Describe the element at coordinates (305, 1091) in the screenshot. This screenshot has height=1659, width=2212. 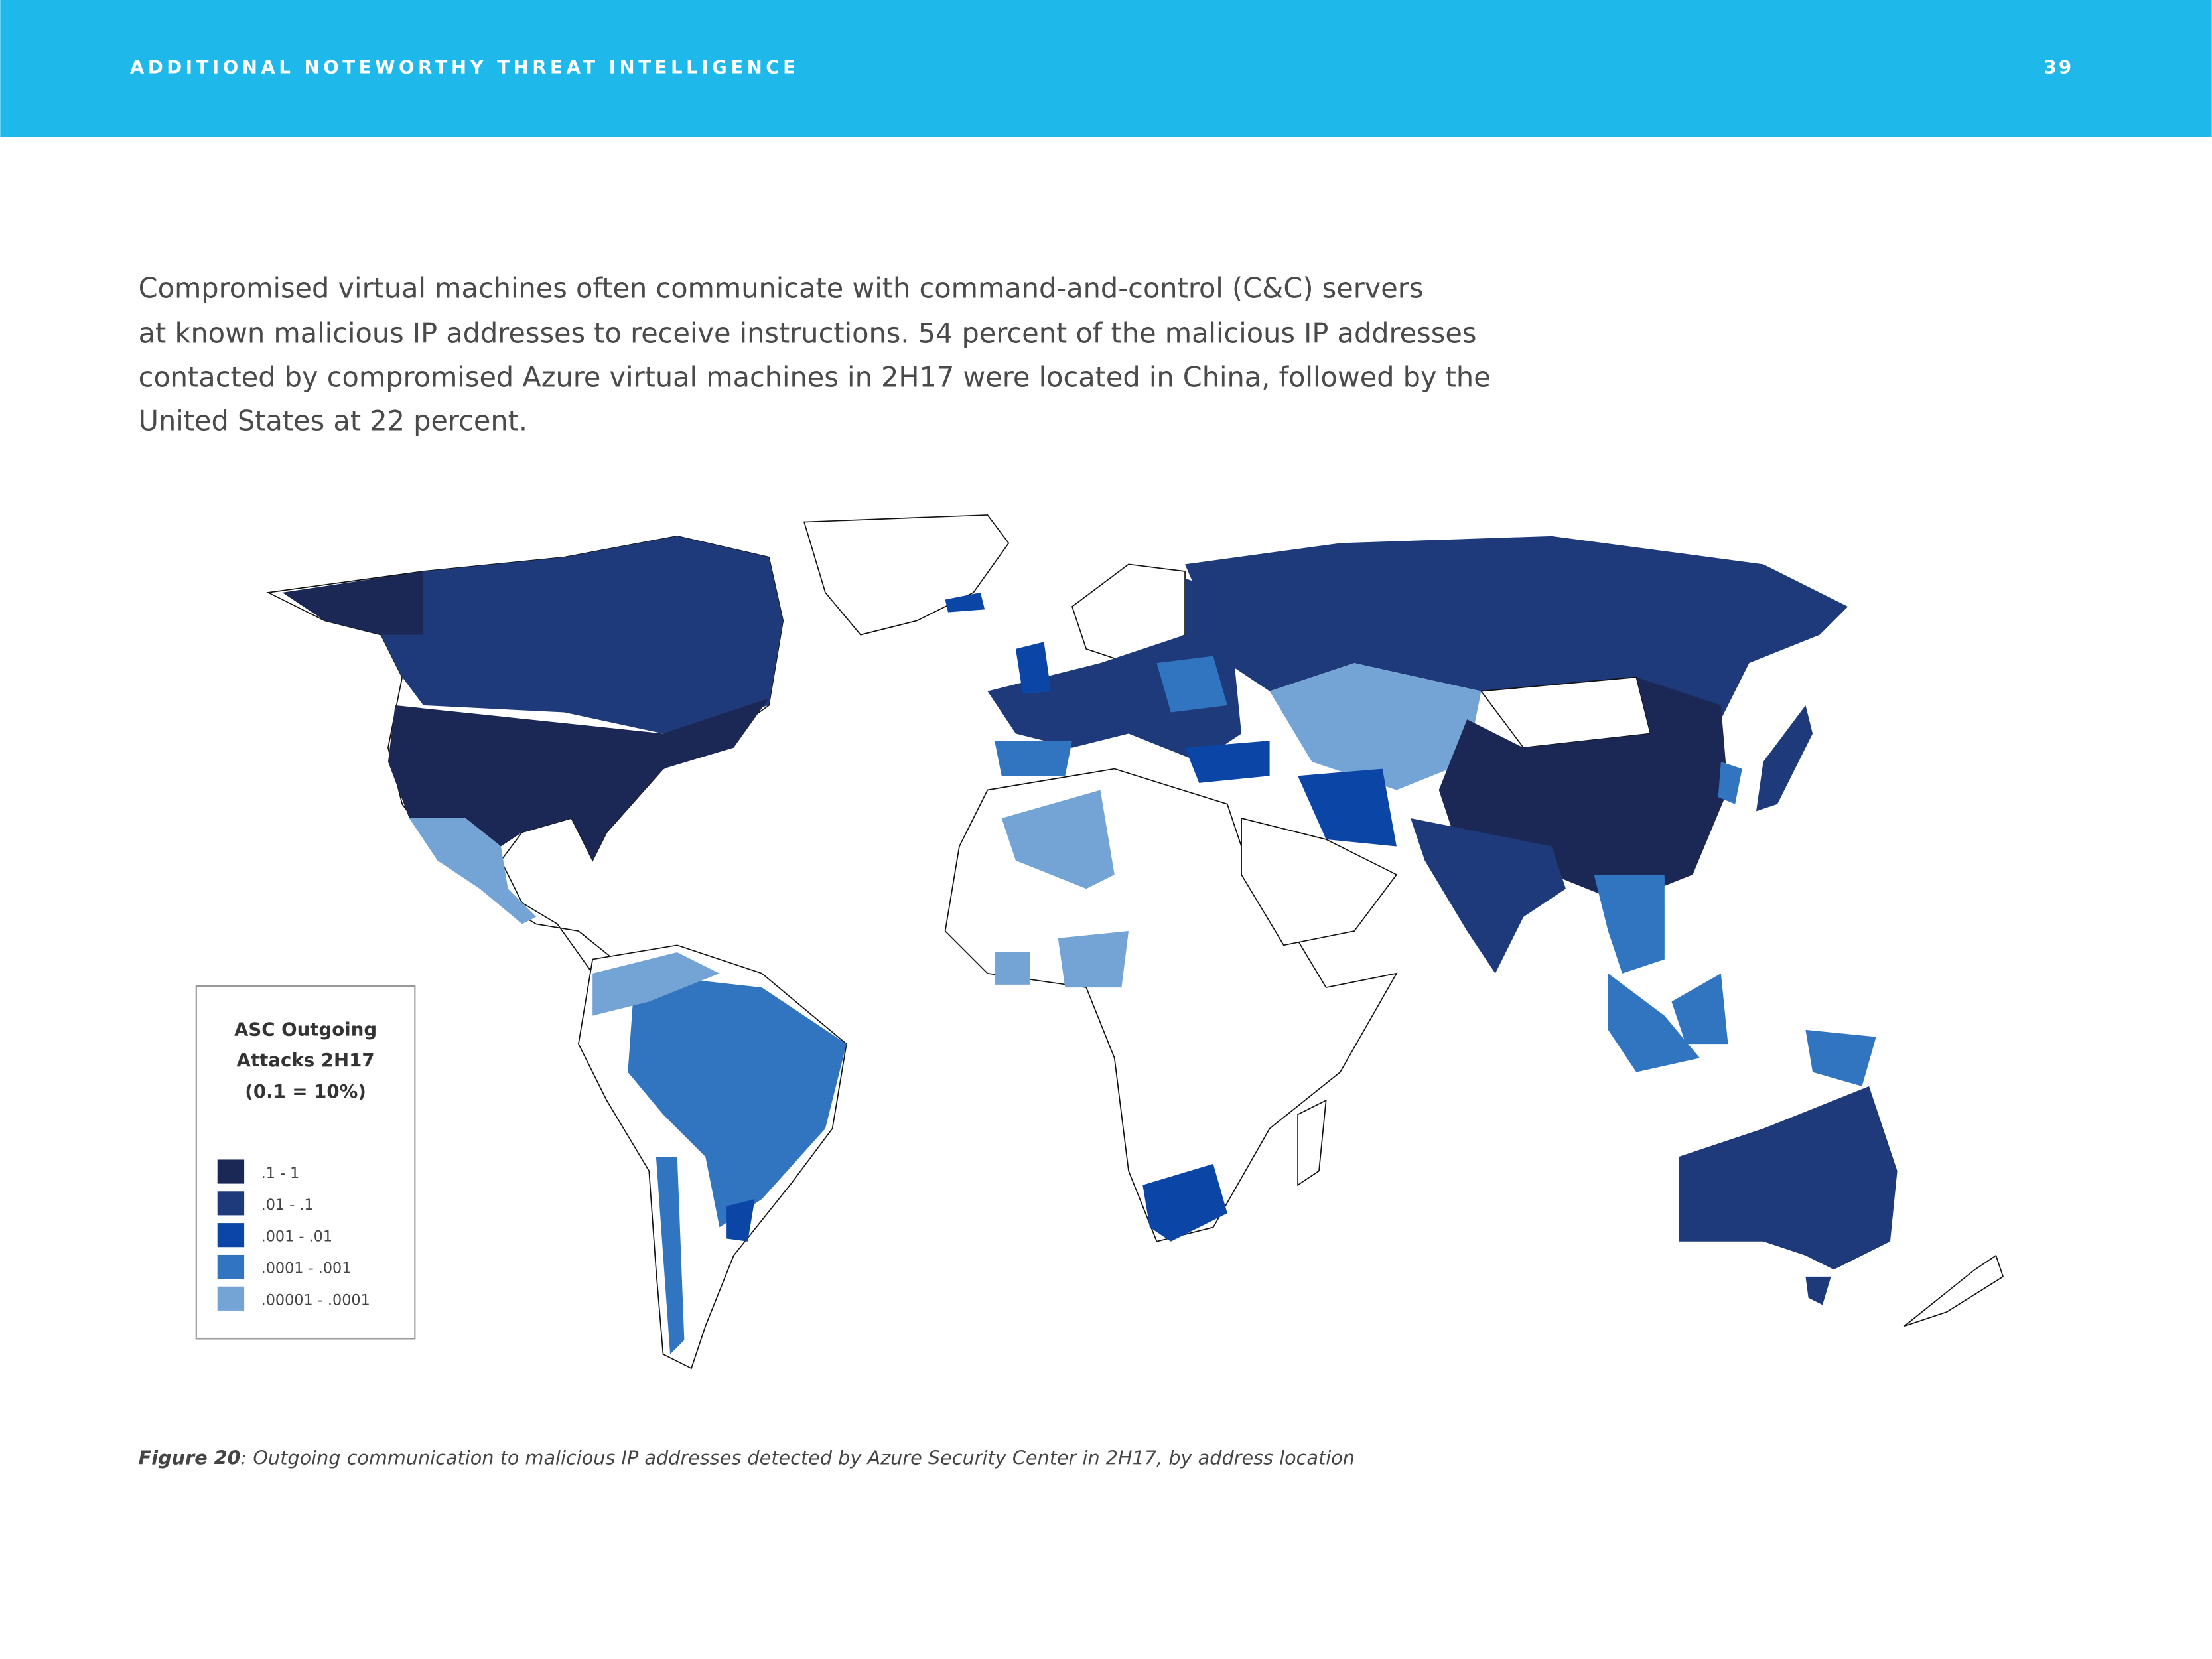
I see `legend-title-line: (0.1 = 10%)` at that location.